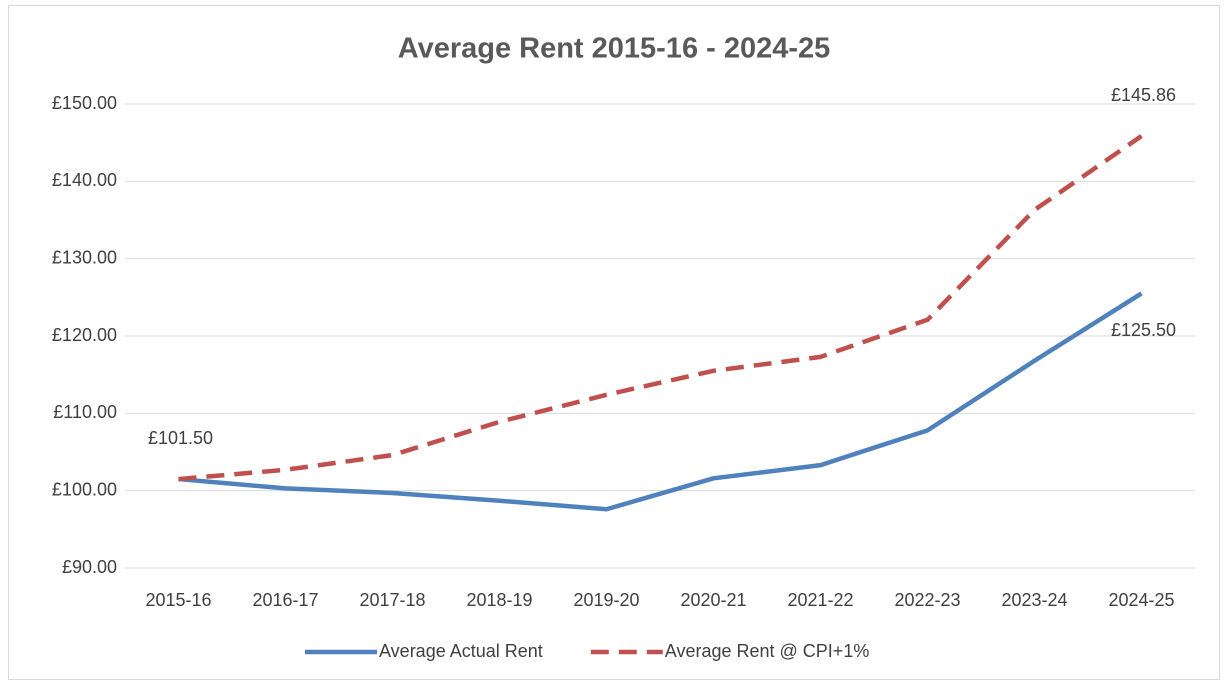 Image resolution: width=1228 pixels, height=691 pixels. I want to click on x-tick-label: 2019-20, so click(606, 600).